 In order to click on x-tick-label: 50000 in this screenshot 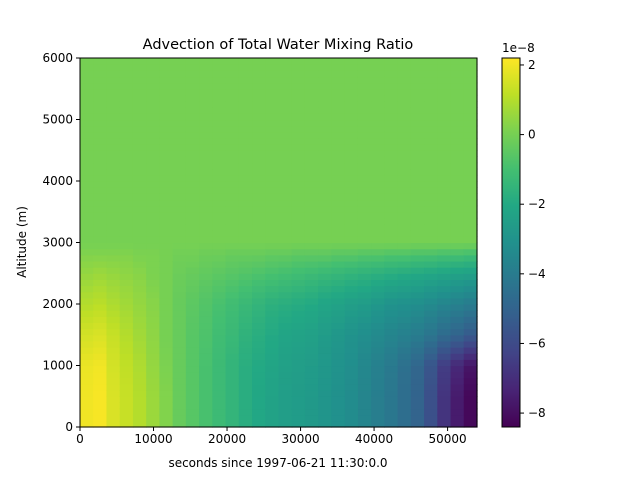, I will do `click(447, 439)`.